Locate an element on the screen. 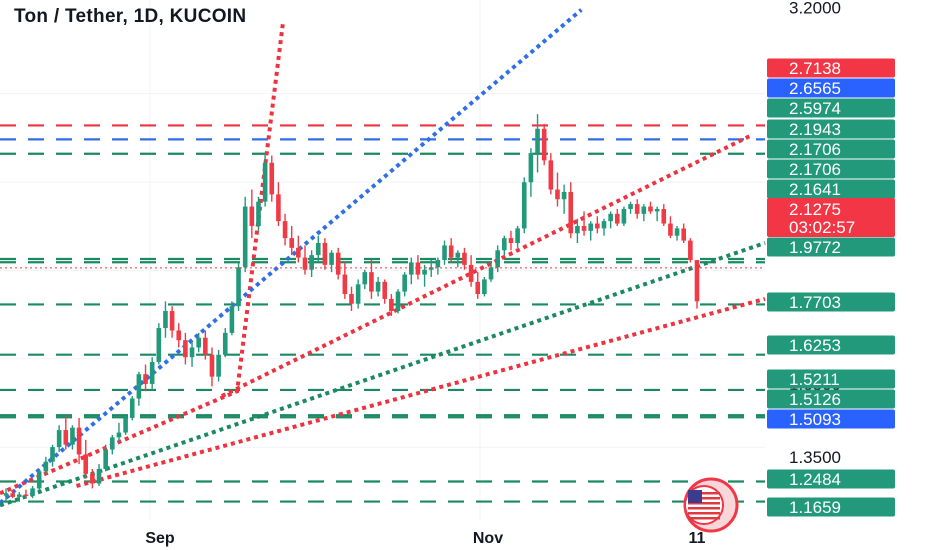 This screenshot has width=932, height=550. countdown-label: 03:02:57 is located at coordinates (822, 227).